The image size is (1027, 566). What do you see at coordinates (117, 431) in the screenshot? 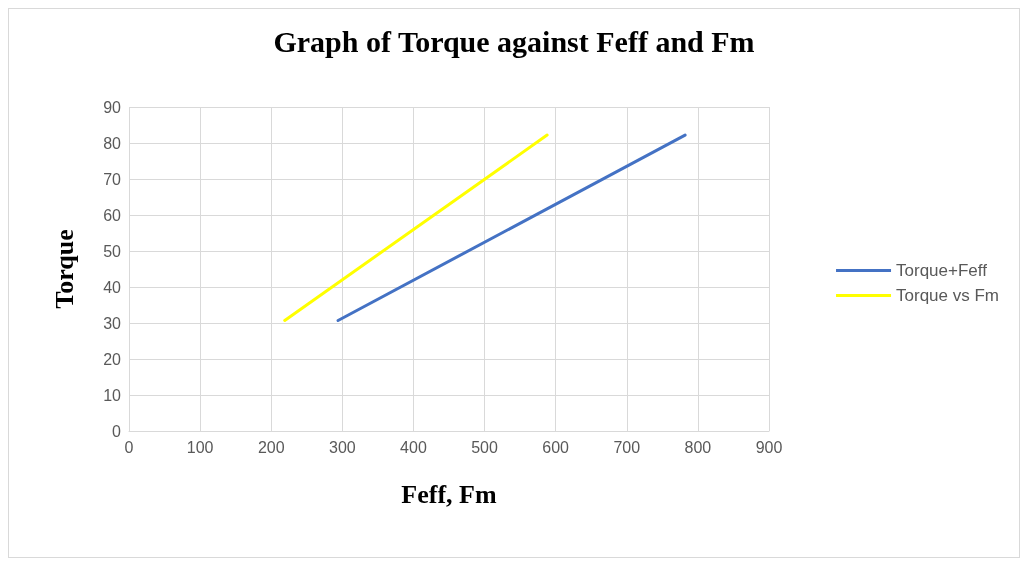
I see `y-tick-label: 0` at bounding box center [117, 431].